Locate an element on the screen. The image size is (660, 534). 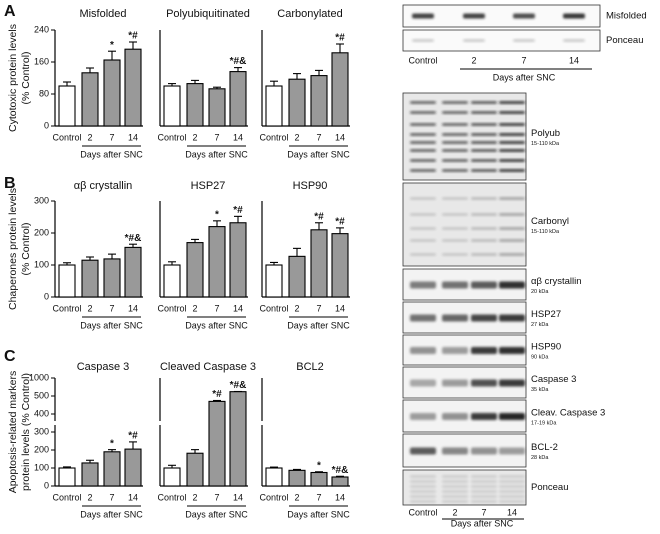
x-tick-label: 2 is located at coordinates (194, 308).